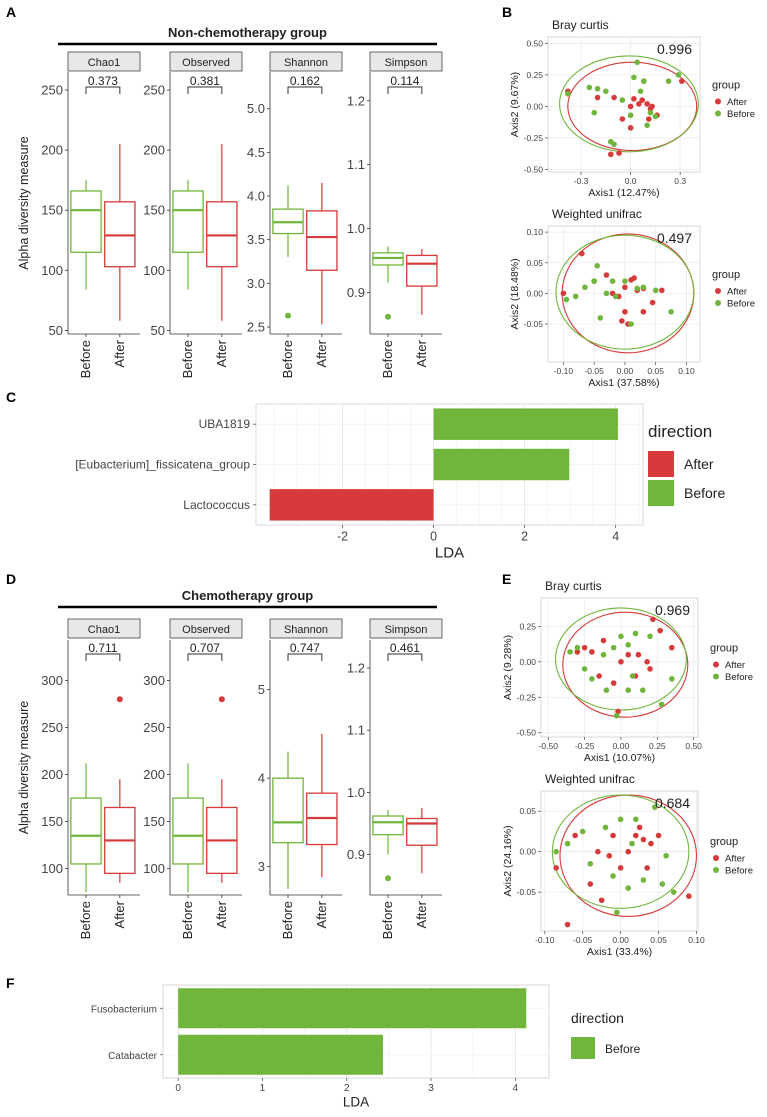  I want to click on facet-observed: Observed 50 100 150 200 250 0.381 Before After, so click(193, 214).